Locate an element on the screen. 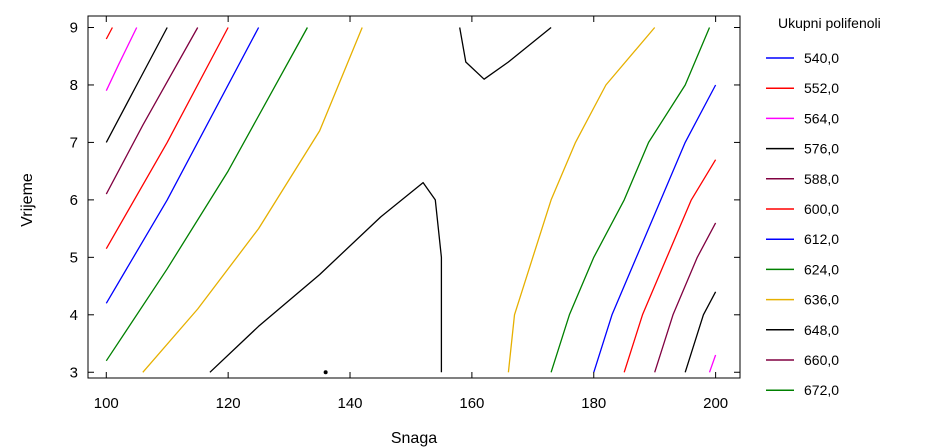 The width and height of the screenshot is (950, 448). x-tick-label: 160 is located at coordinates (471, 403).